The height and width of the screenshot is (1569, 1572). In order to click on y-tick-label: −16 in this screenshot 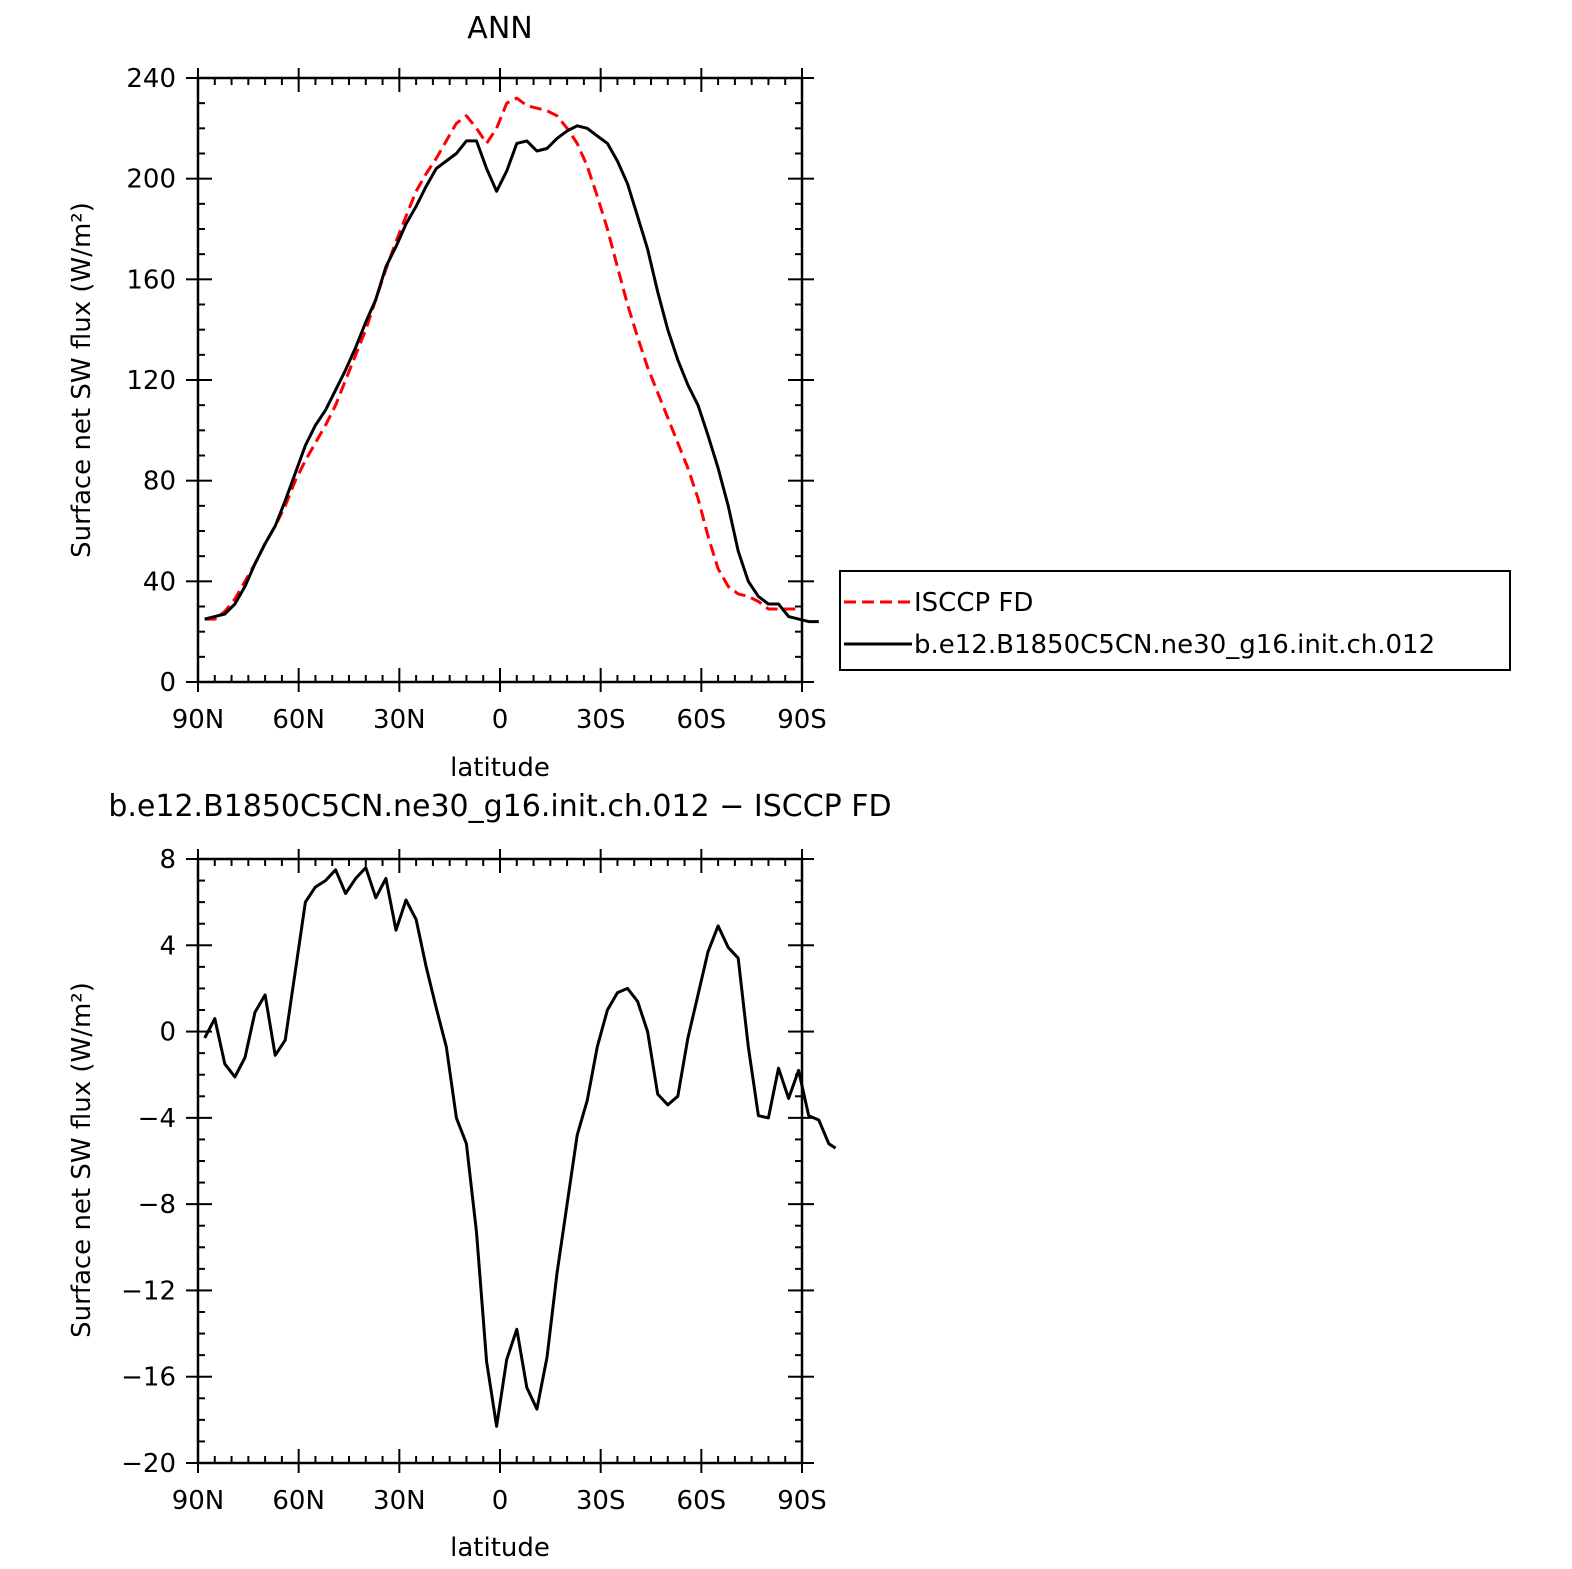, I will do `click(148, 1378)`.